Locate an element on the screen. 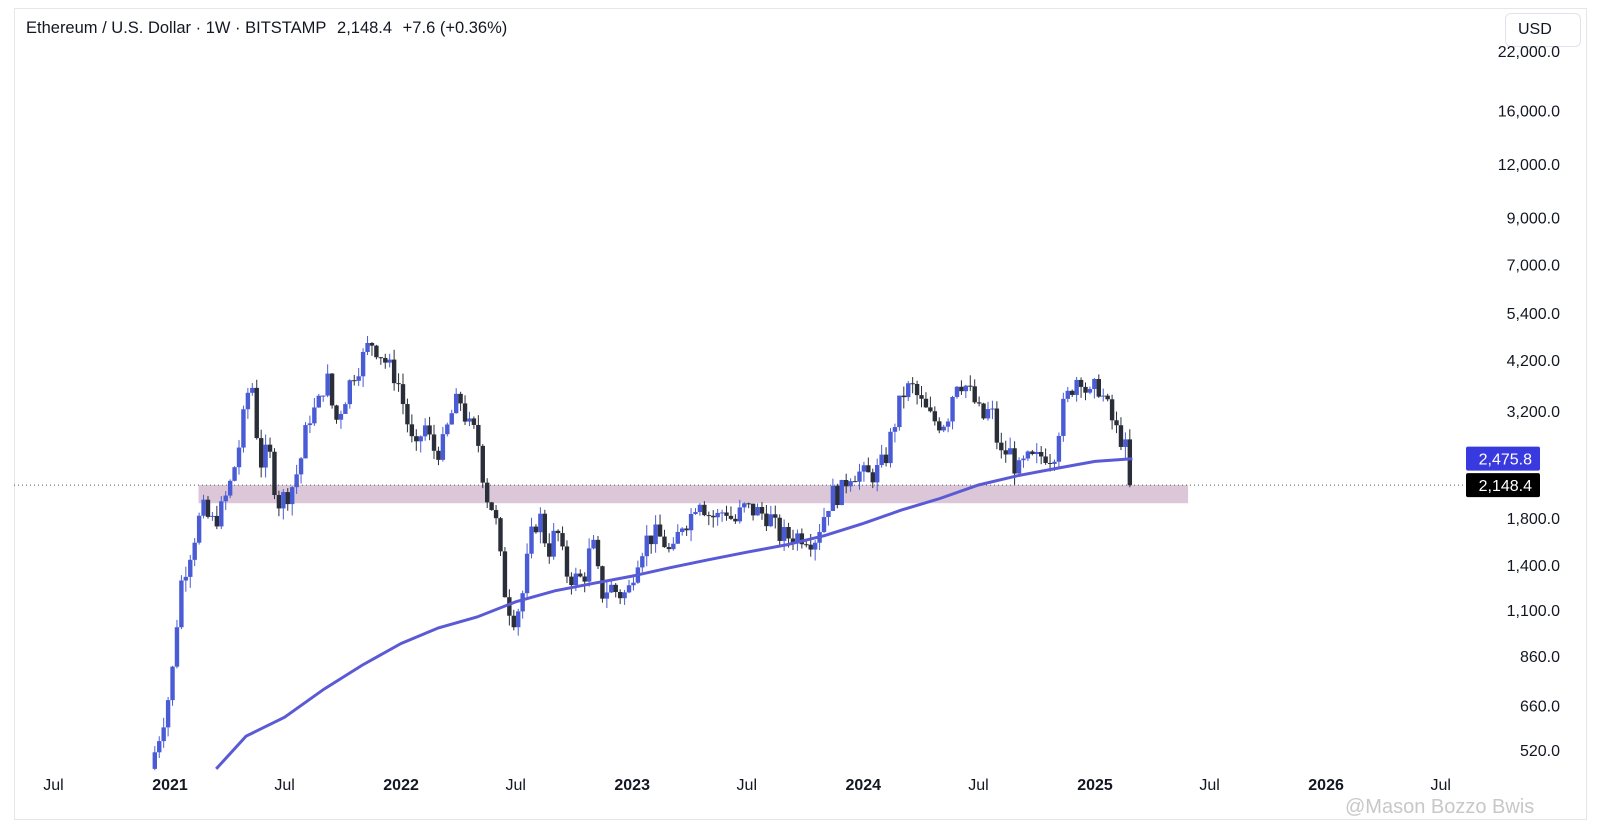 Image resolution: width=1601 pixels, height=828 pixels. x-tick-label: Jul is located at coordinates (747, 785).